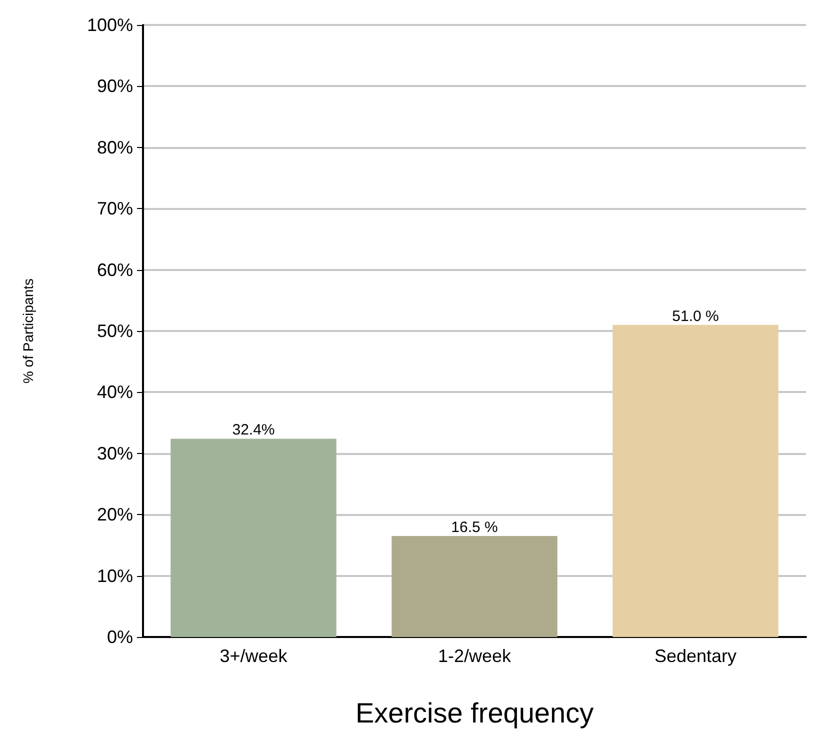  Describe the element at coordinates (114, 453) in the screenshot. I see `y-tick-label: 30%` at that location.